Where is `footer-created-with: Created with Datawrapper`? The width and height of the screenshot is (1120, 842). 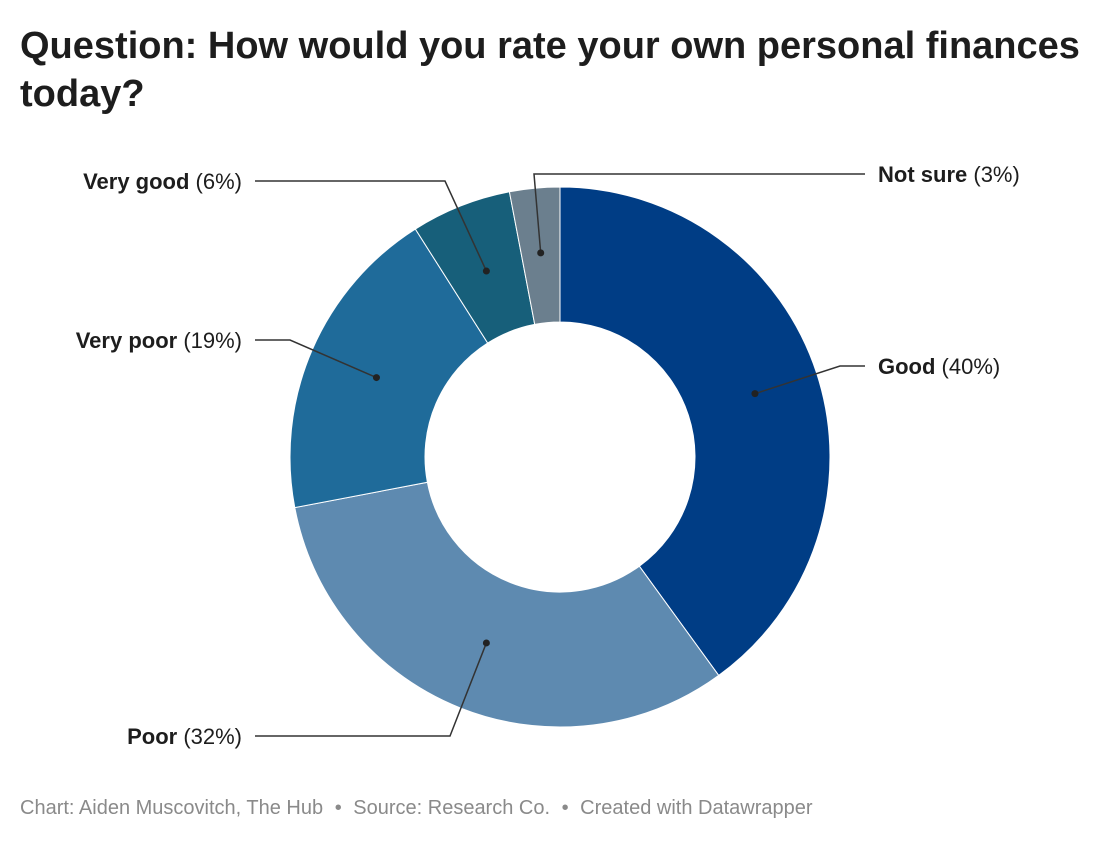
footer-created-with: Created with Datawrapper is located at coordinates (696, 808).